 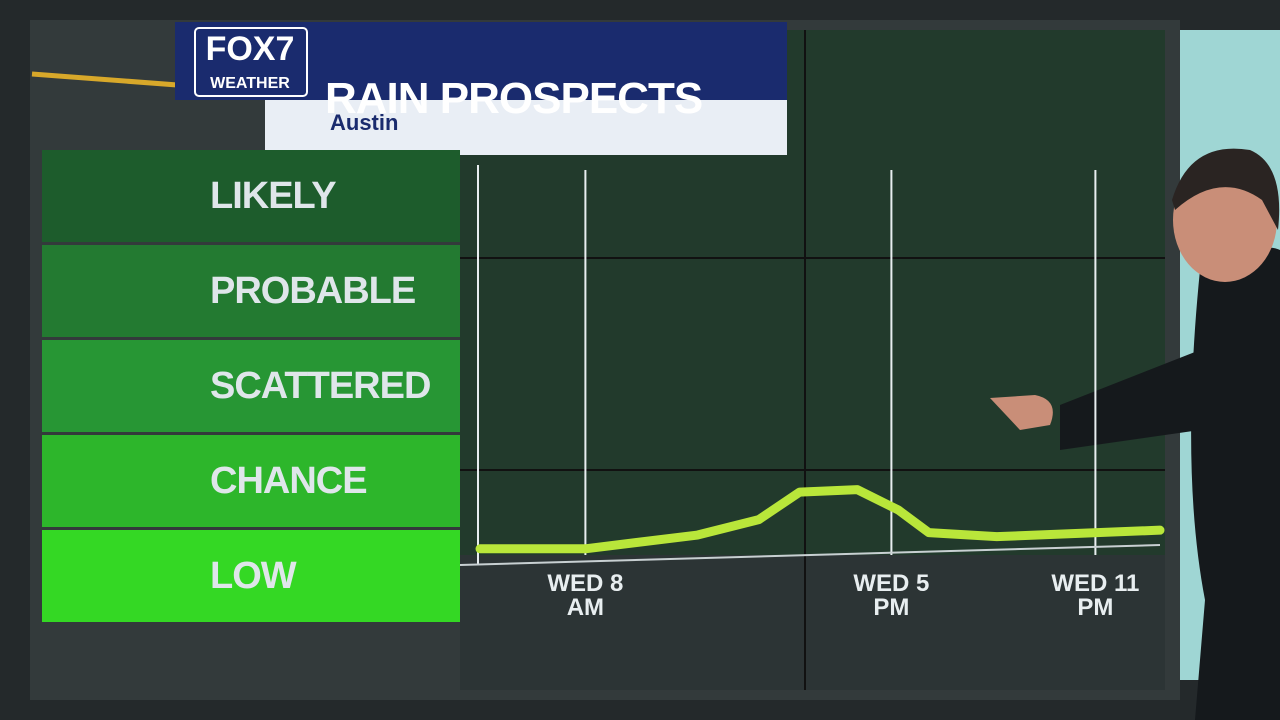 I want to click on rain-line, so click(x=820, y=519).